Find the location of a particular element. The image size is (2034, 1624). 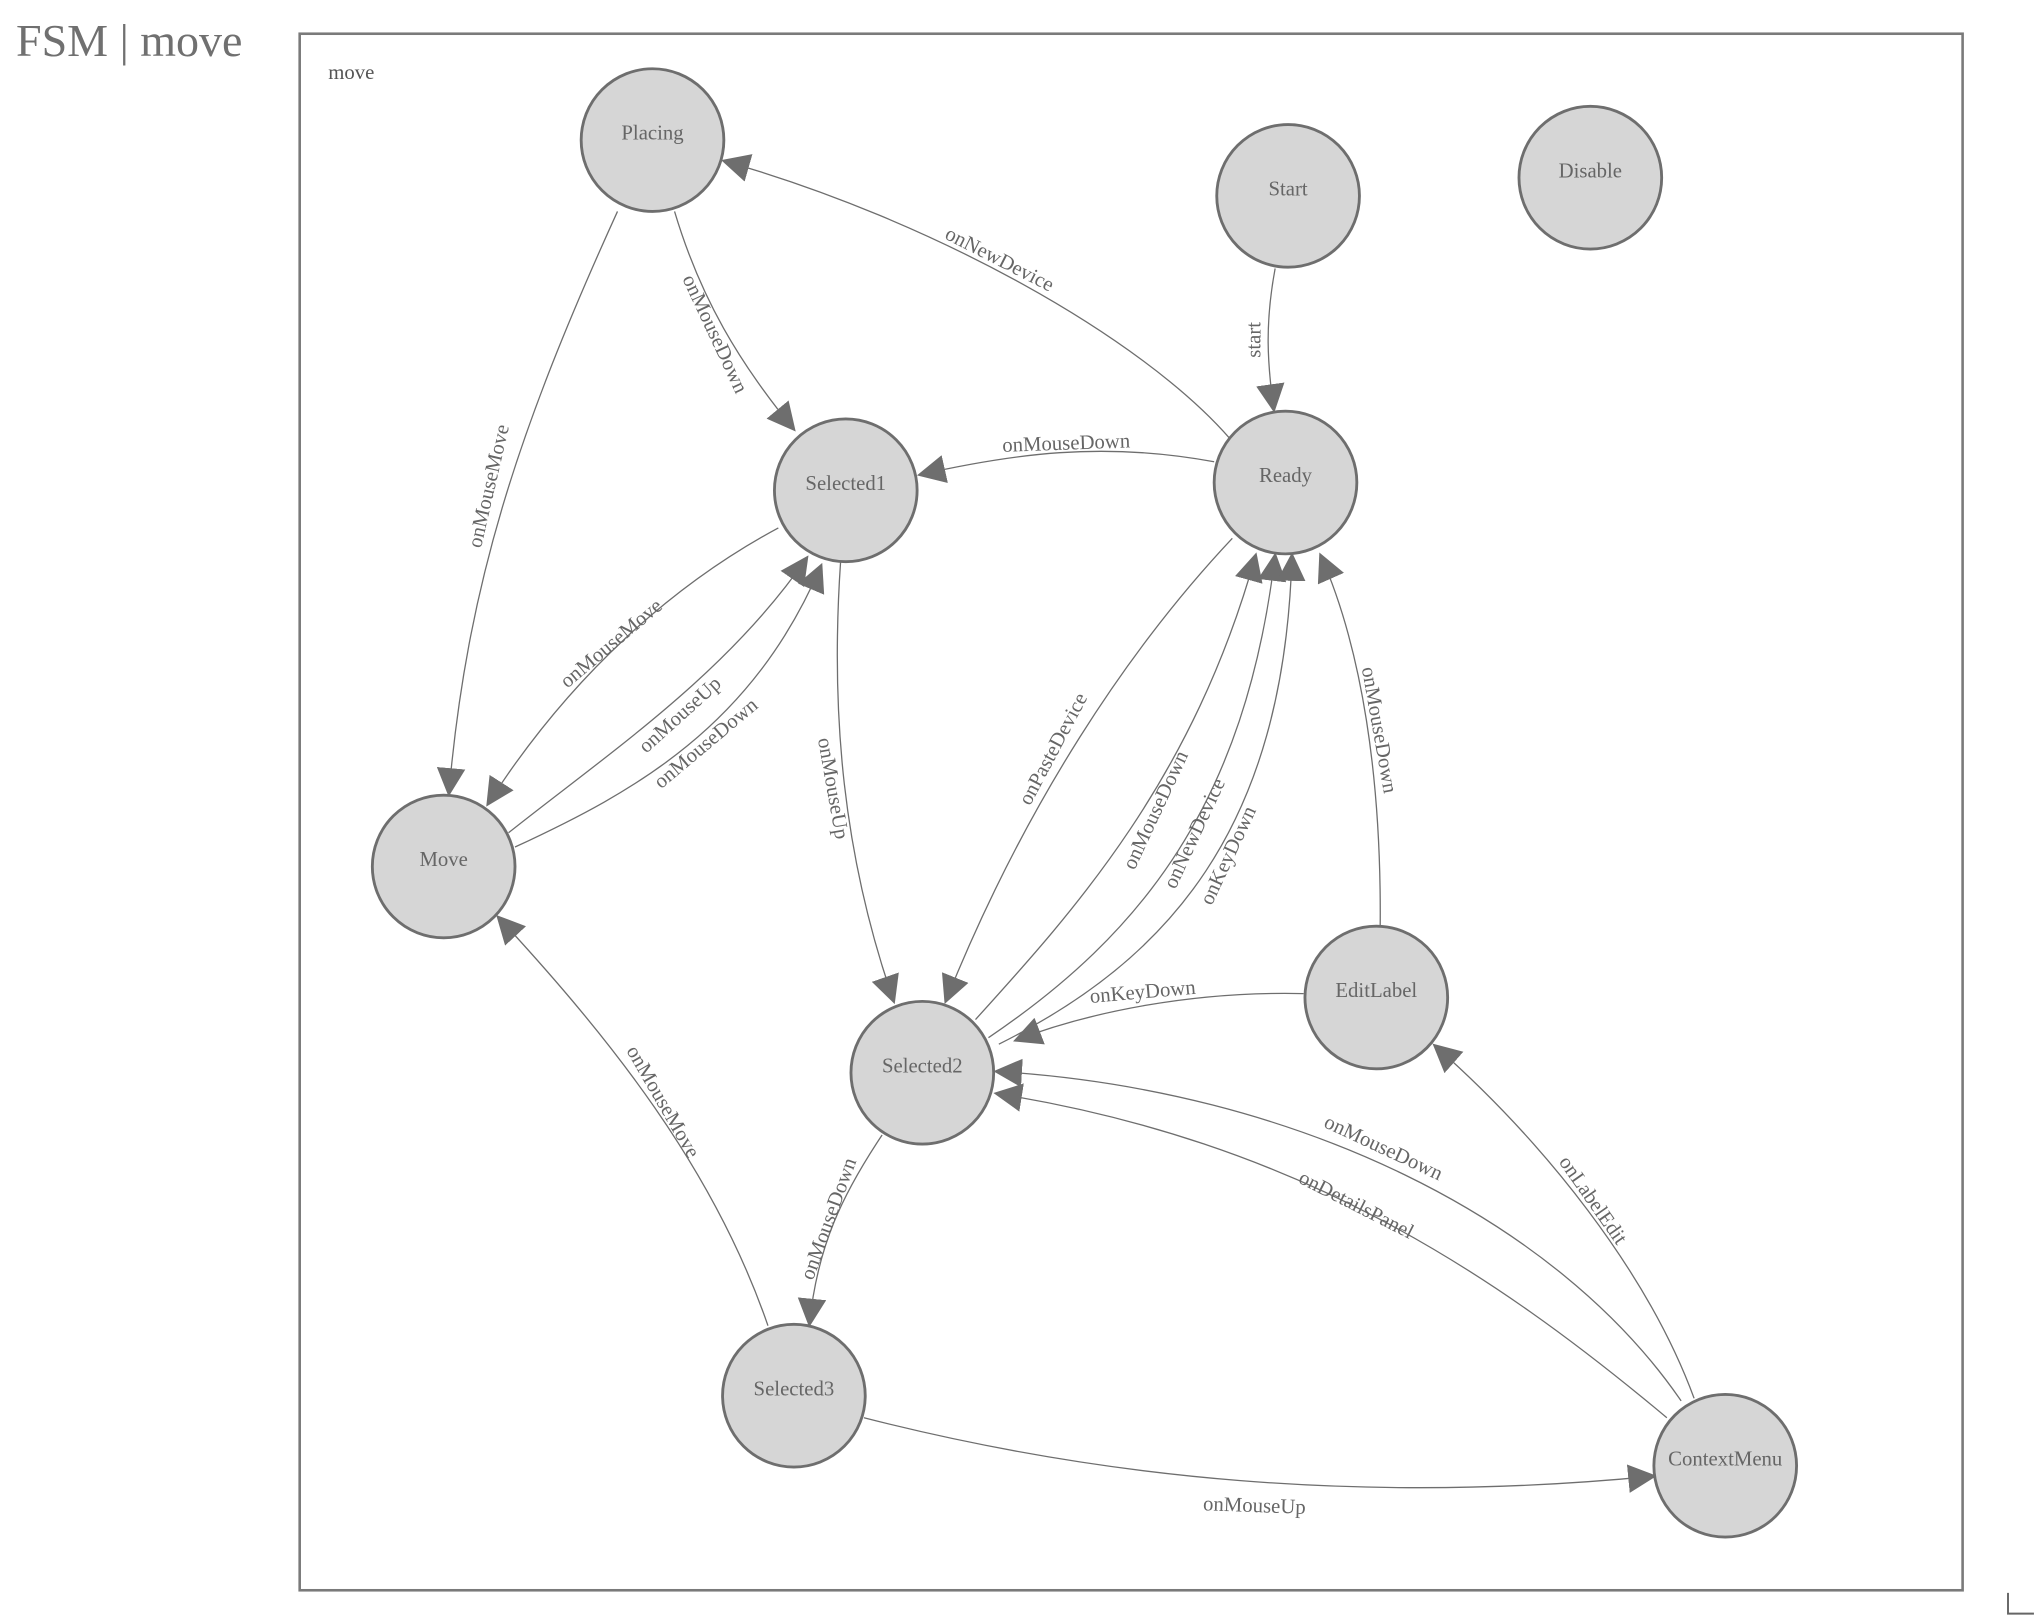

edge-selected2-to-selected3: onMouseDown is located at coordinates (840, 1231).